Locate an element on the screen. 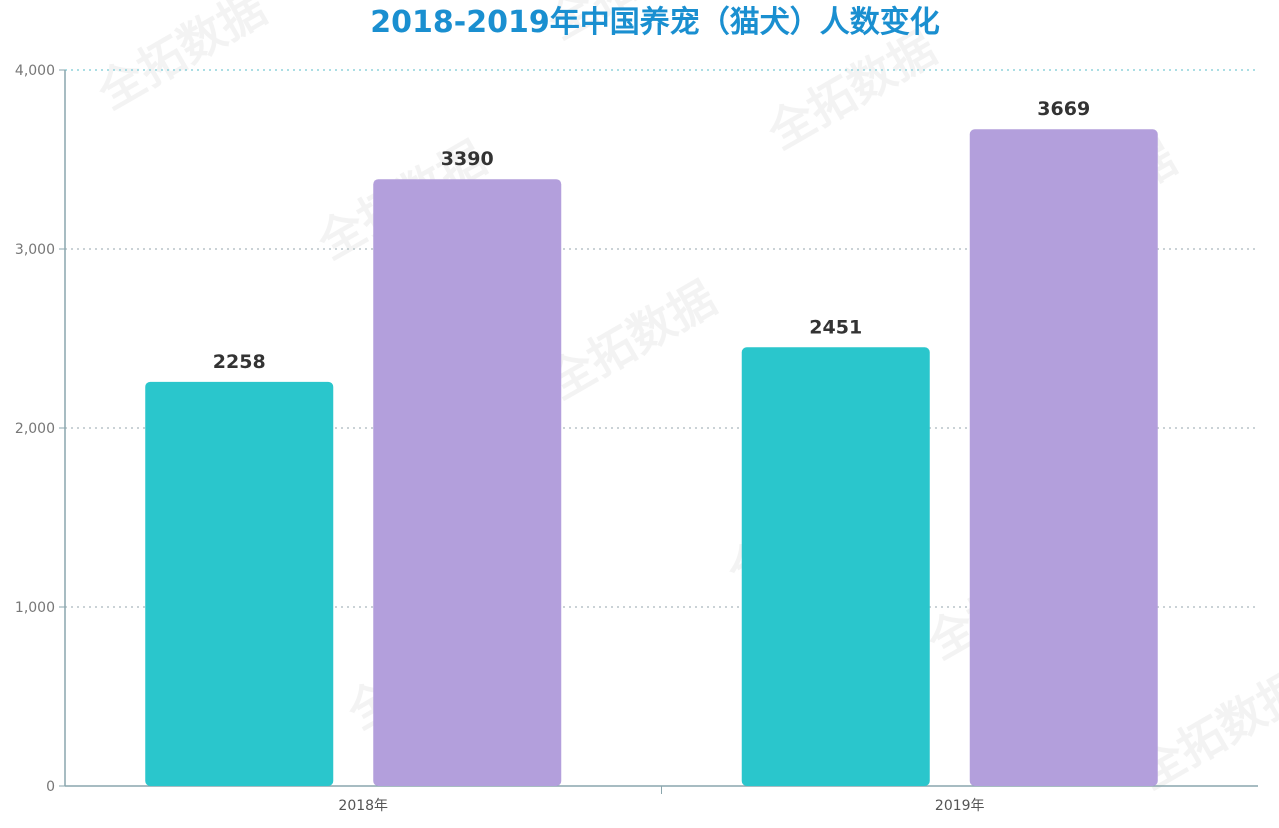 The width and height of the screenshot is (1279, 828). y-tick-label: 0 is located at coordinates (50, 787).